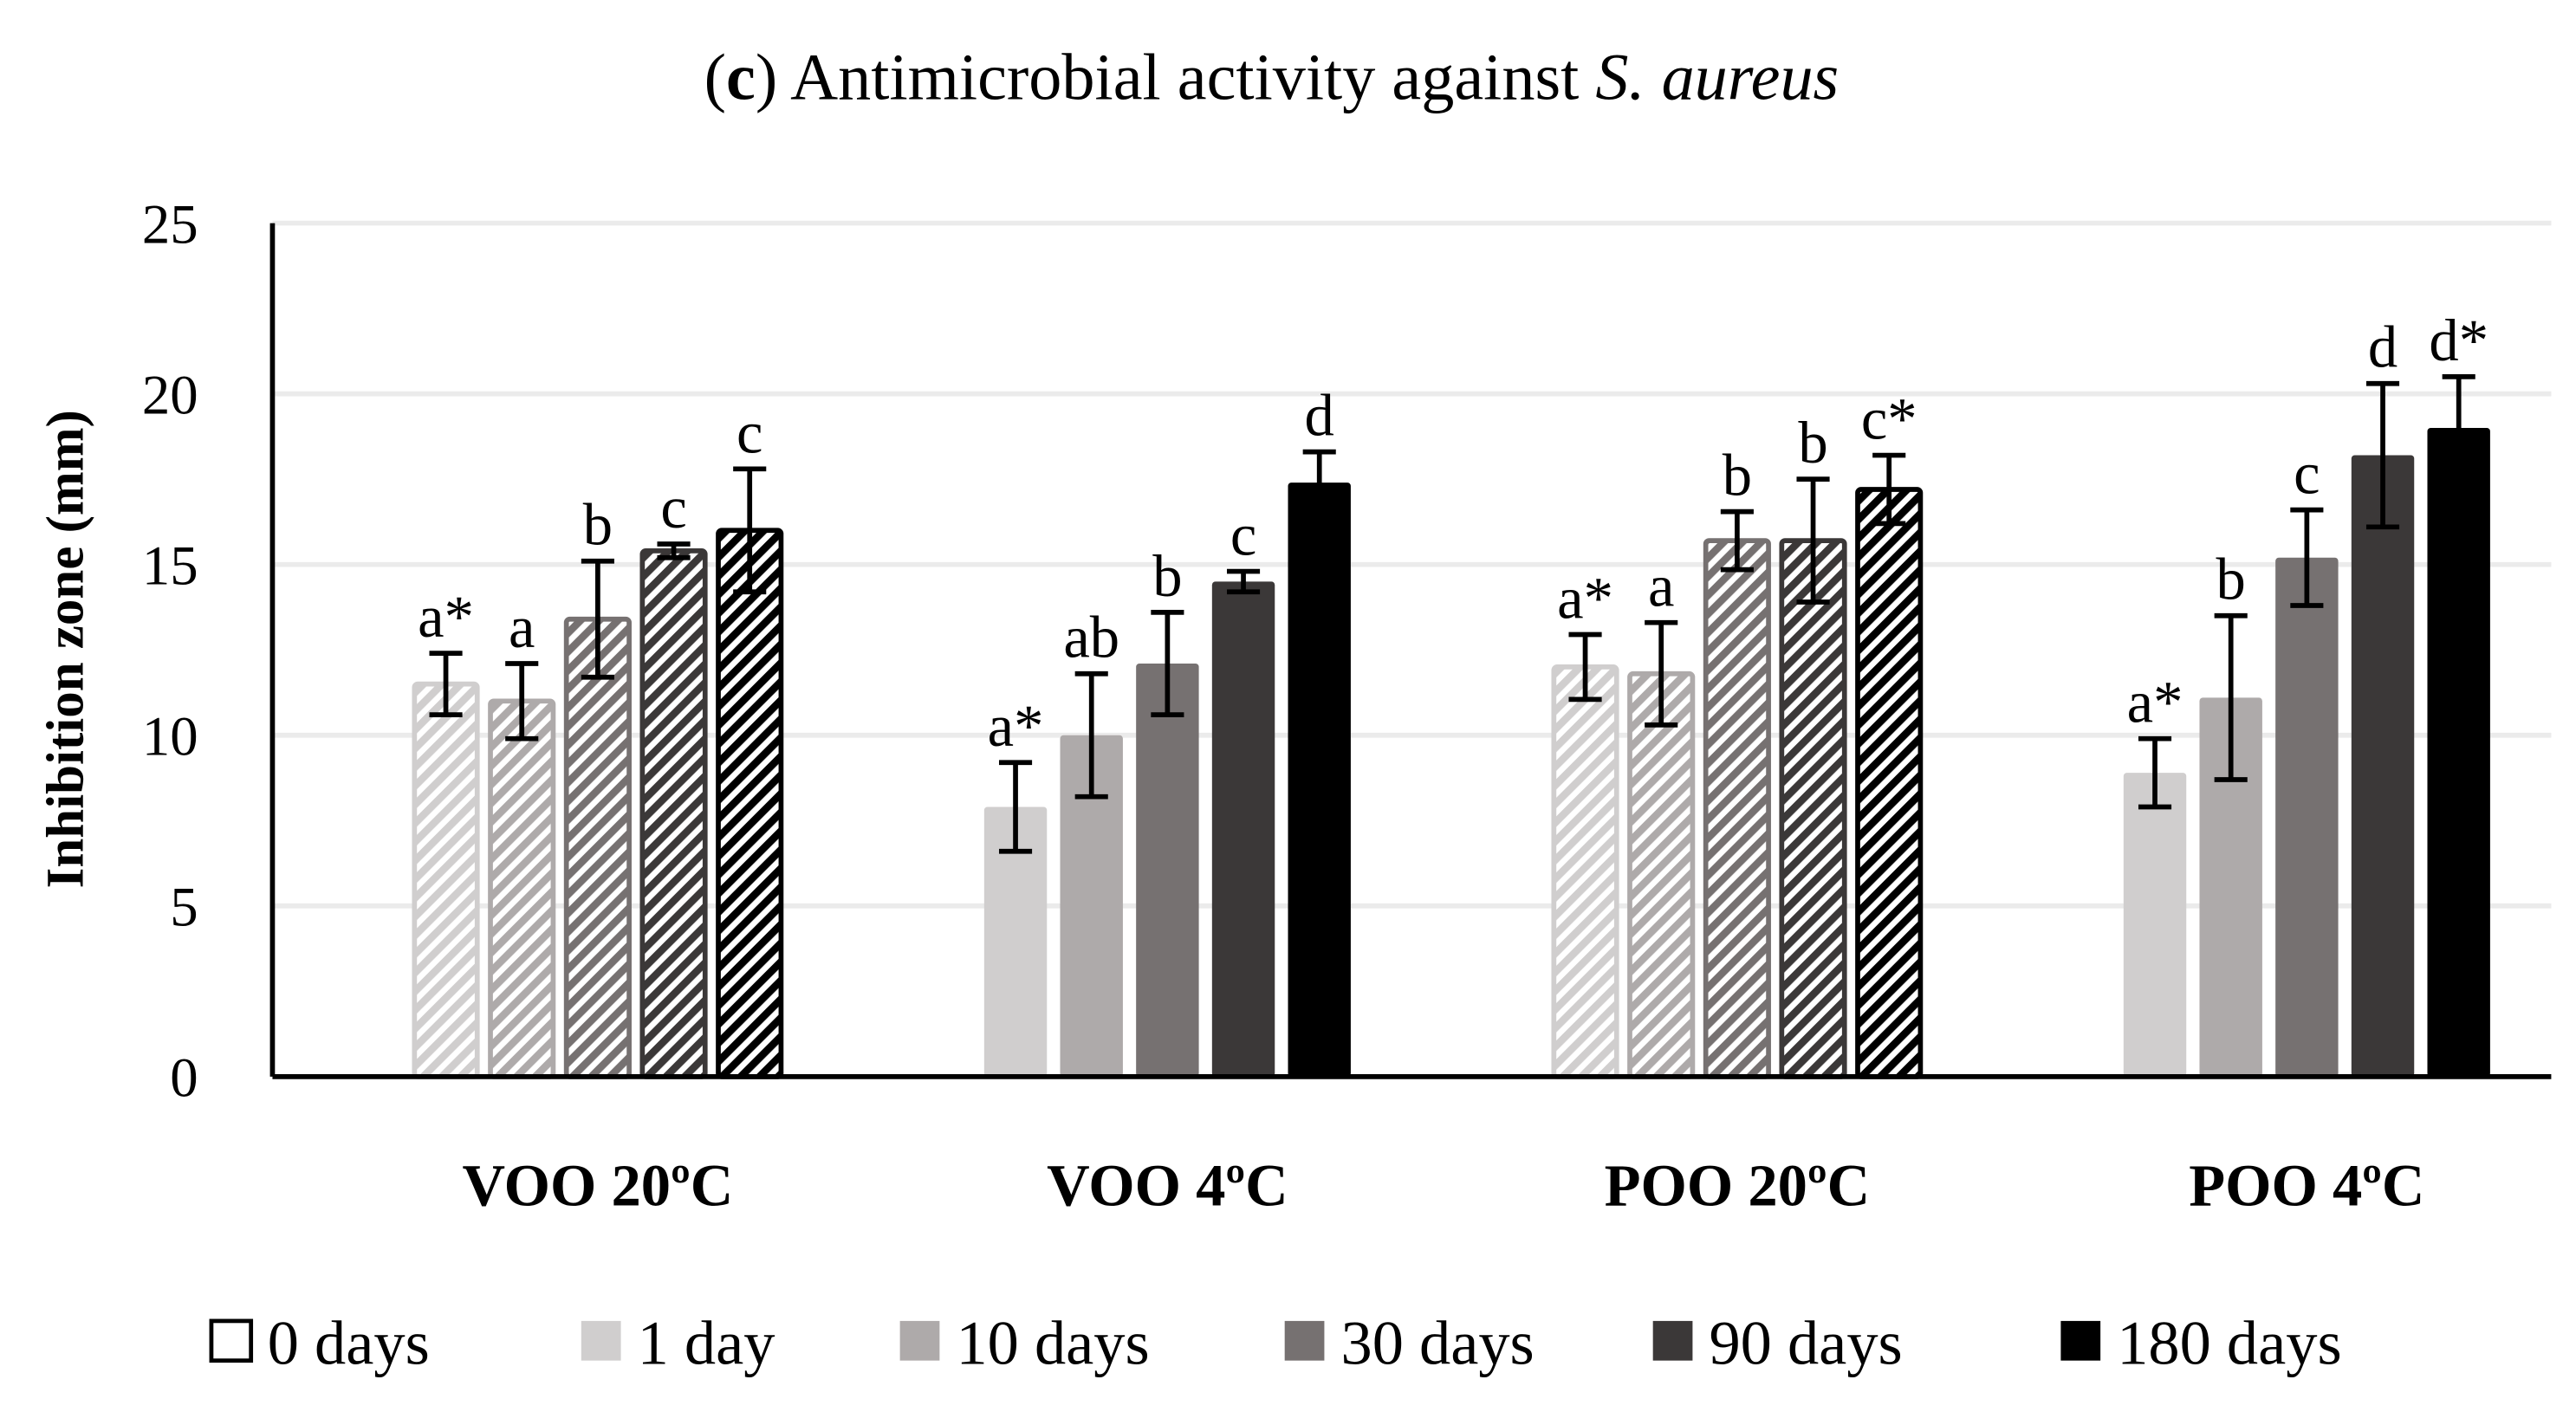 This screenshot has width=2576, height=1412. What do you see at coordinates (65, 649) in the screenshot?
I see `y-axis-label: Inhibition zone (mm)` at bounding box center [65, 649].